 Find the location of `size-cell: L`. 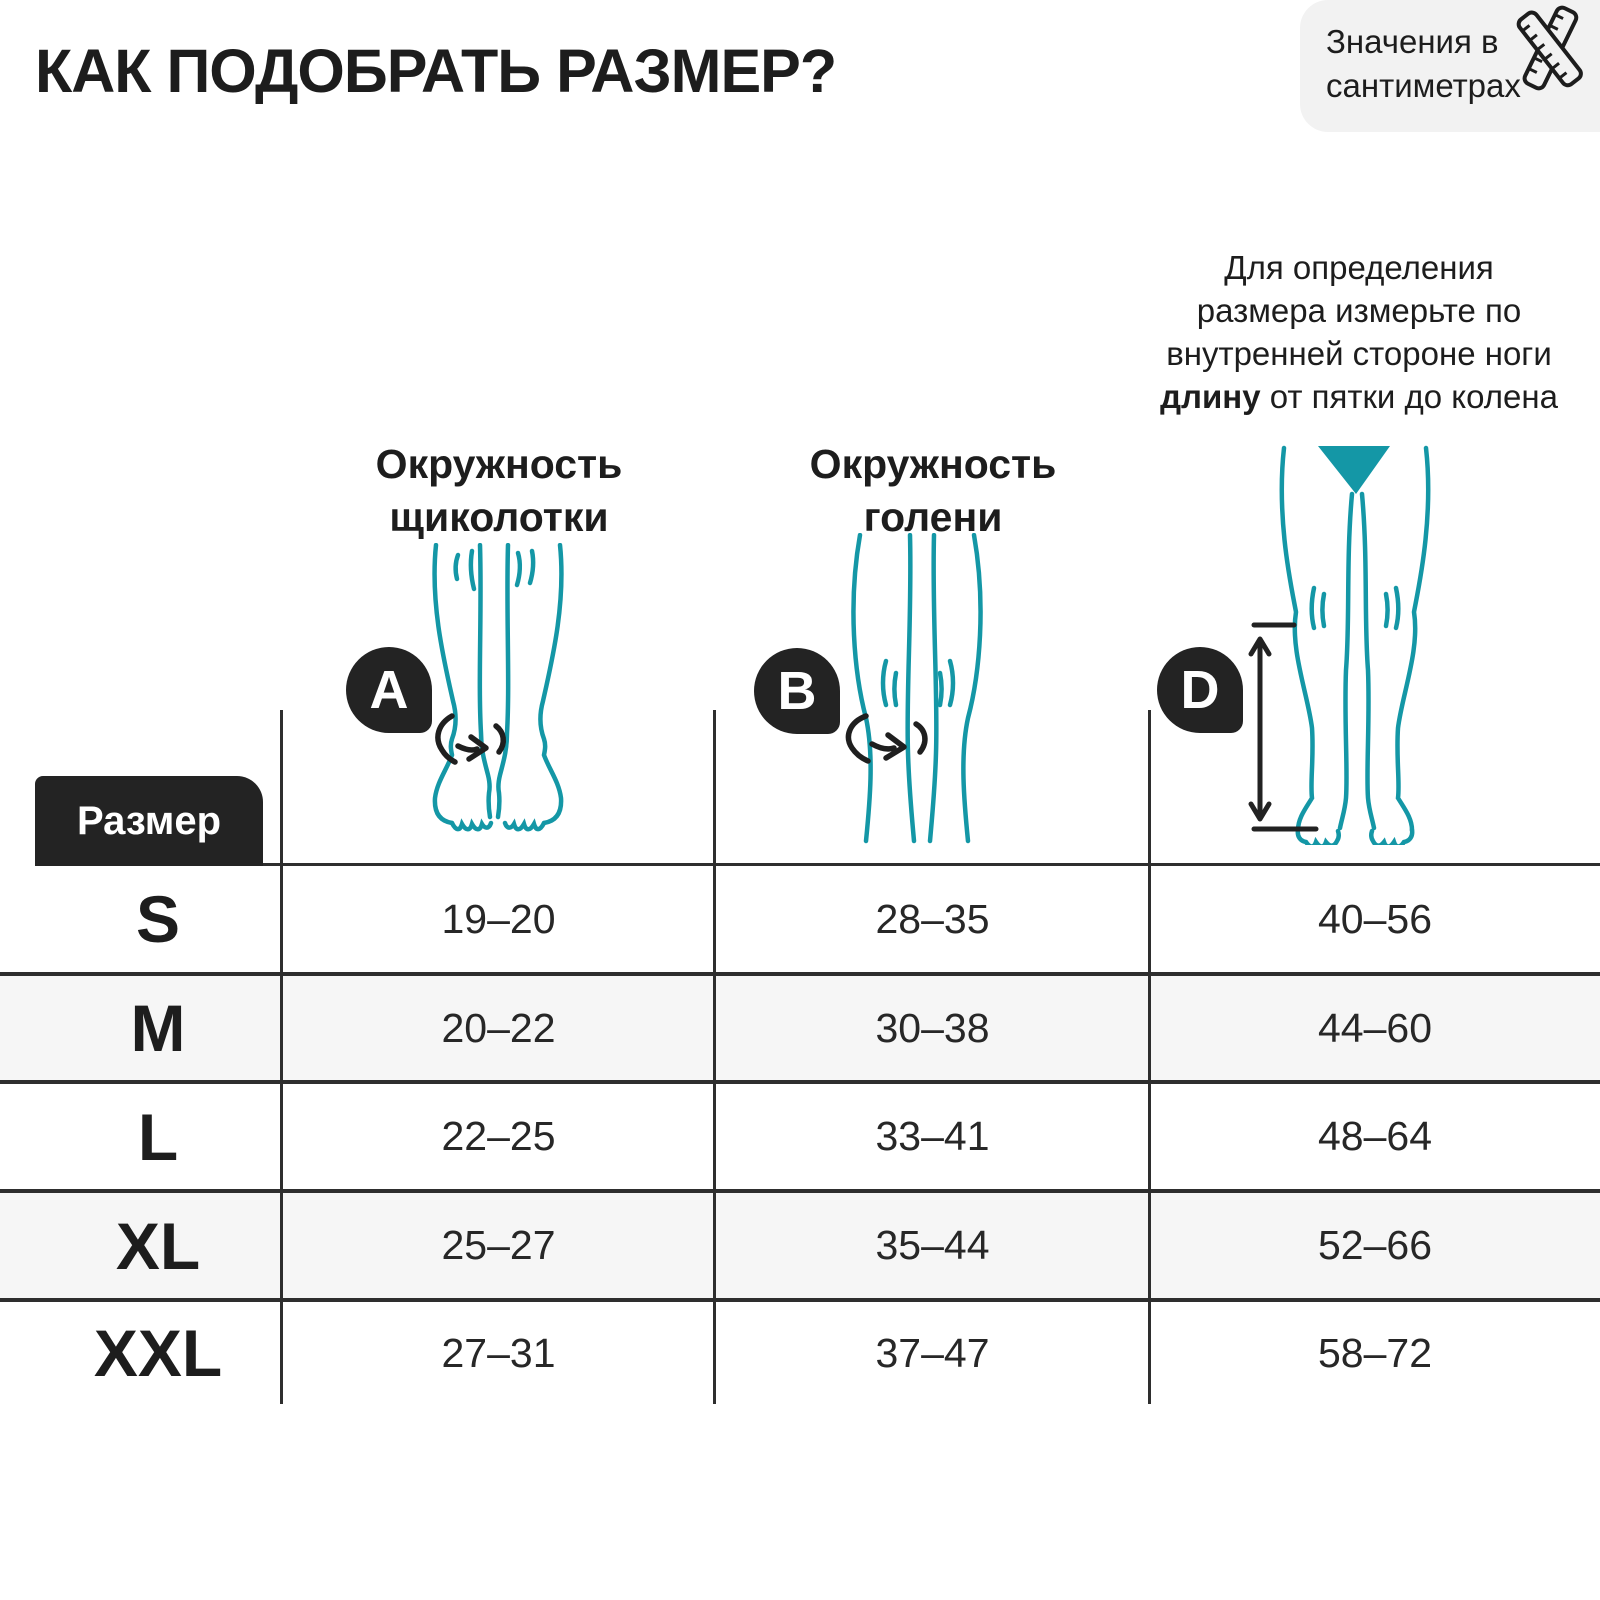

size-cell: L is located at coordinates (158, 1136).